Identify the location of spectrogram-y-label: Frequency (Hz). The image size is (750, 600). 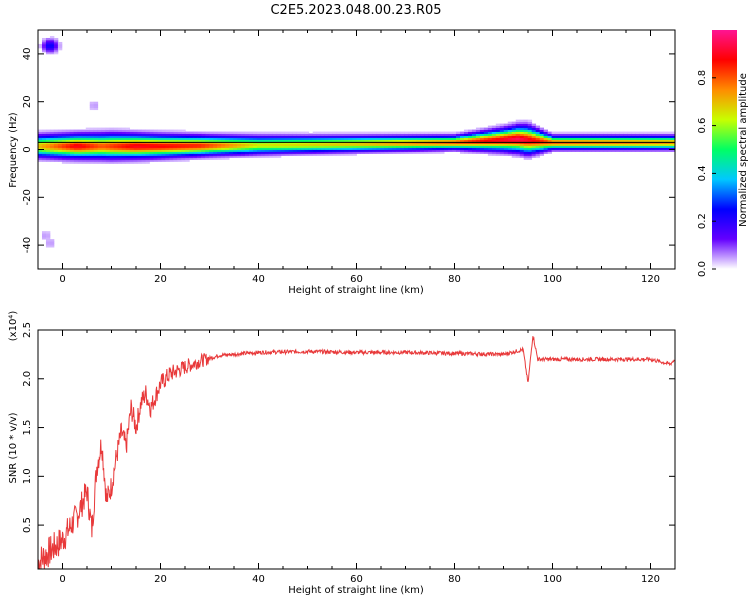
(13, 150).